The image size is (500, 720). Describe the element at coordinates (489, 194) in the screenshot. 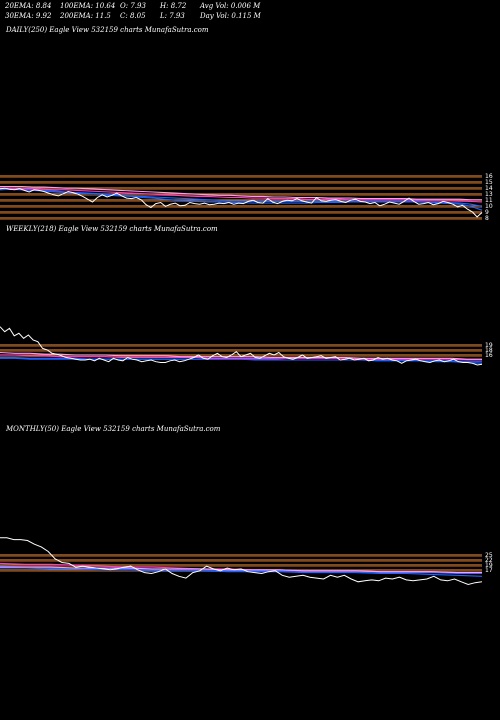

I see `y-tick-label: 13` at that location.